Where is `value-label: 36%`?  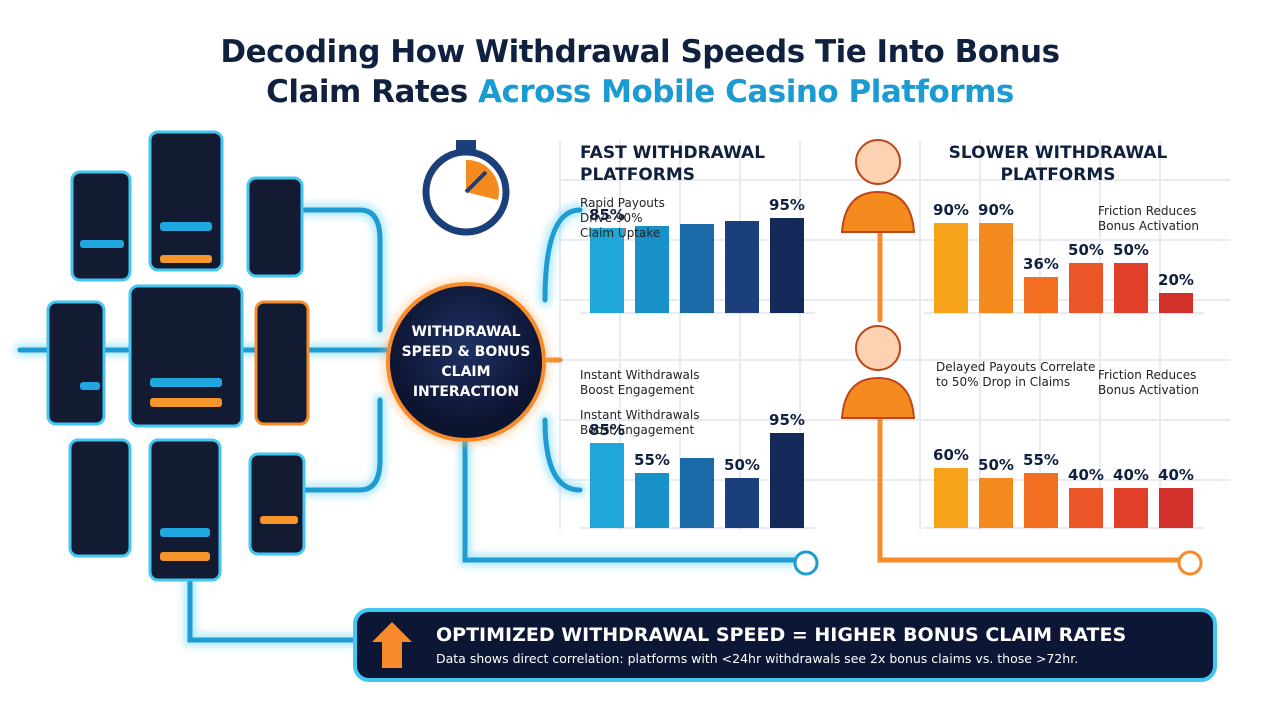 value-label: 36% is located at coordinates (1041, 264).